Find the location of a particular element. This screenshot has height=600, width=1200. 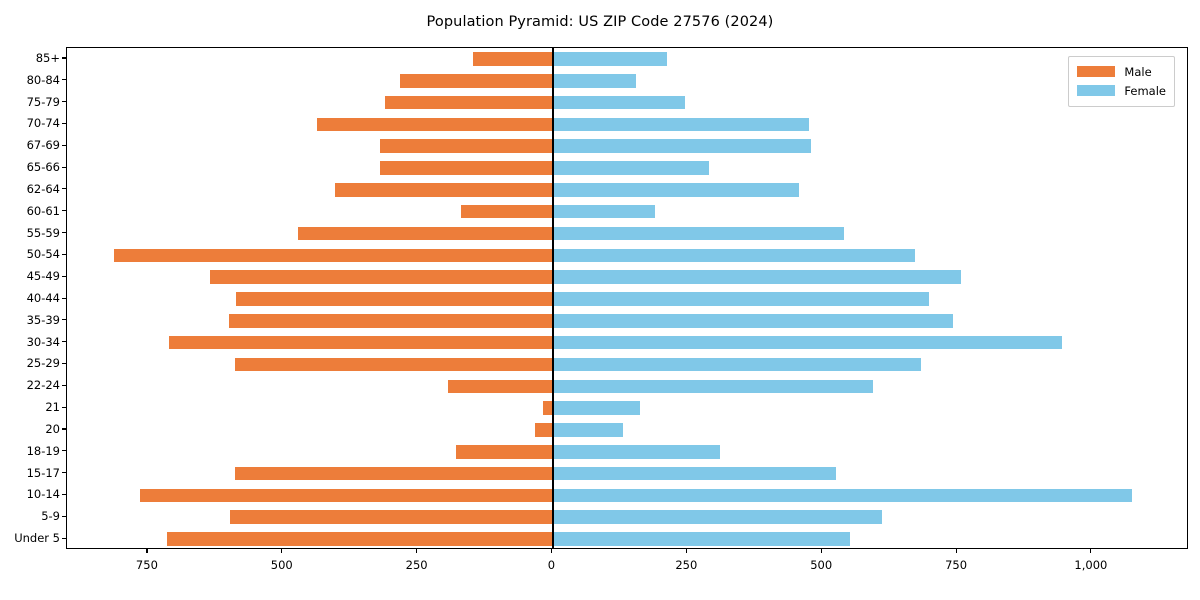

legend-label-male: Male is located at coordinates (1138, 71).